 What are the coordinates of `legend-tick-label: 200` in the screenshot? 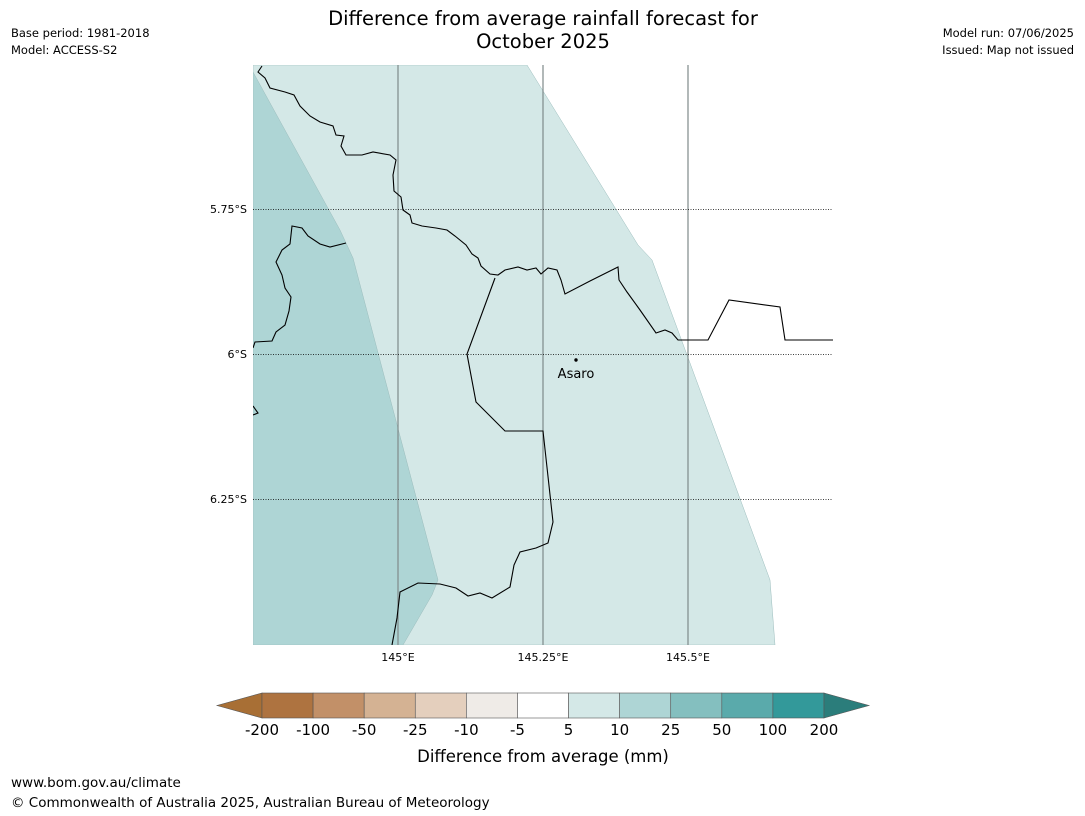 It's located at (824, 730).